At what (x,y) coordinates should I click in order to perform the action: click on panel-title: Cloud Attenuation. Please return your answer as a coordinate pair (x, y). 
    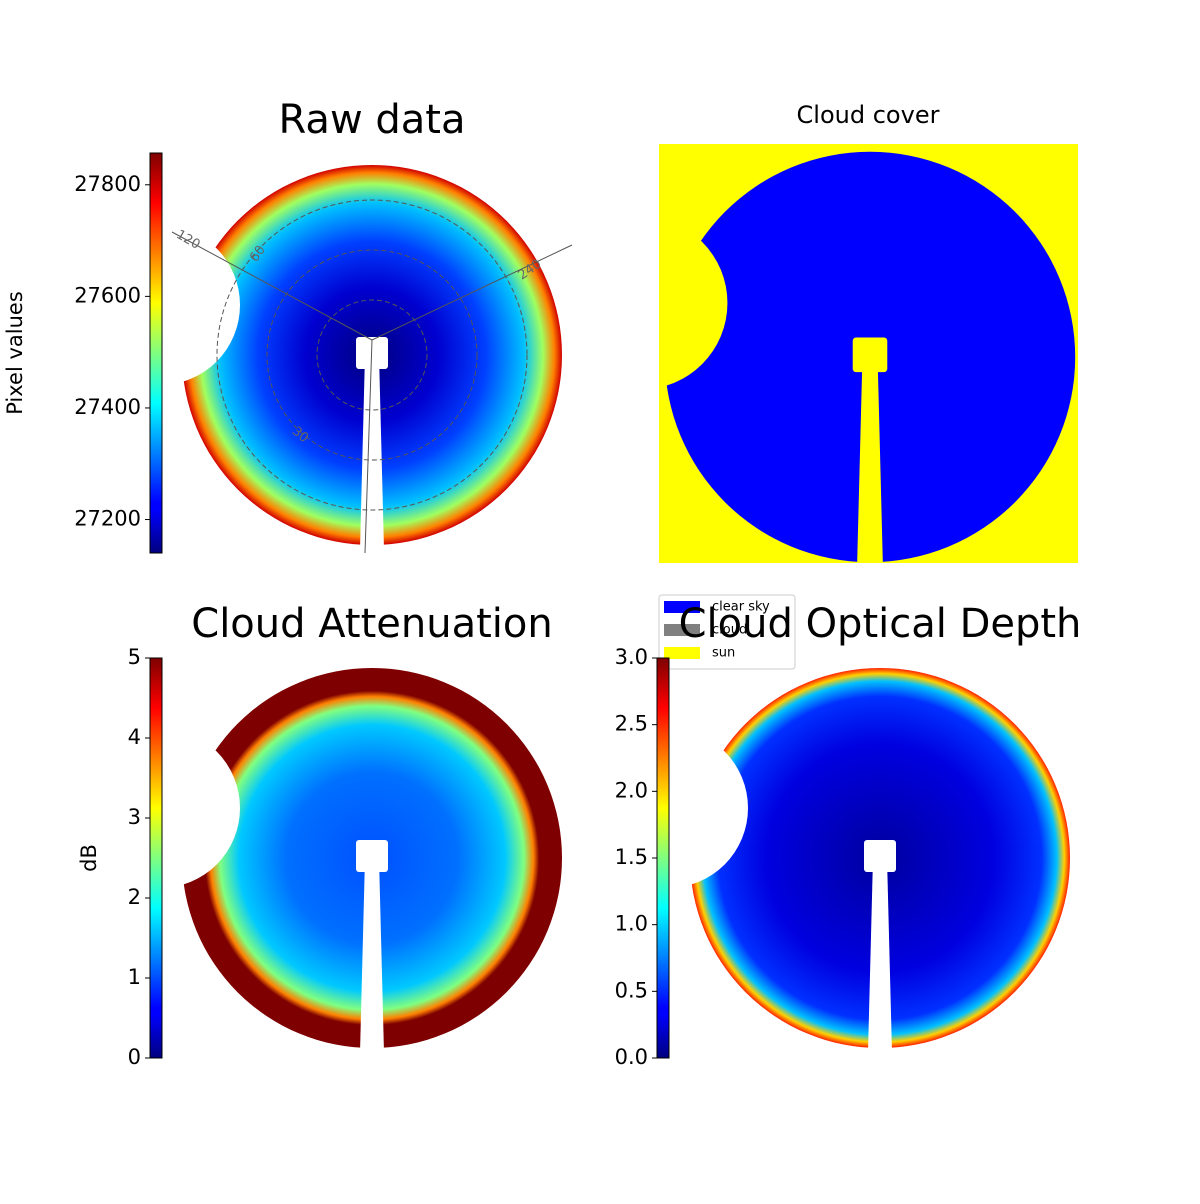
    Looking at the image, I should click on (371, 624).